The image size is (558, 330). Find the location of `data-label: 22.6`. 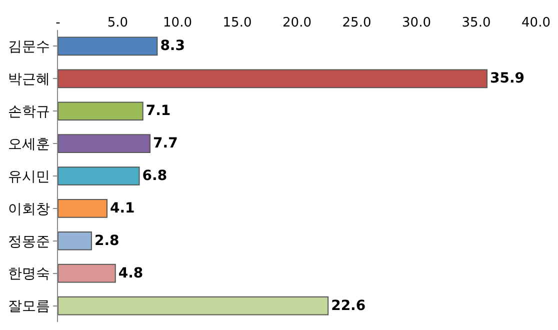

data-label: 22.6 is located at coordinates (348, 306).